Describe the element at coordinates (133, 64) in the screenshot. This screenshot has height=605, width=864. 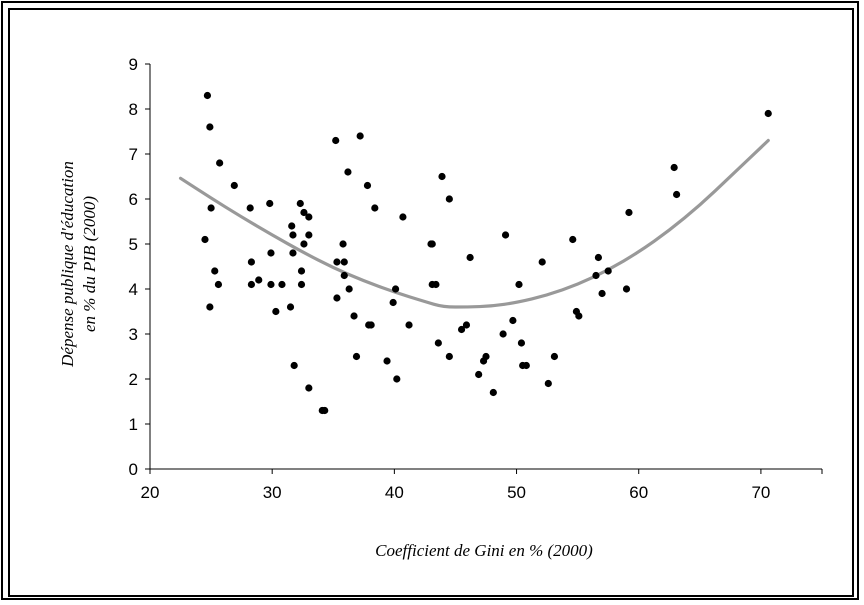
I see `y-tick-label: 9` at that location.